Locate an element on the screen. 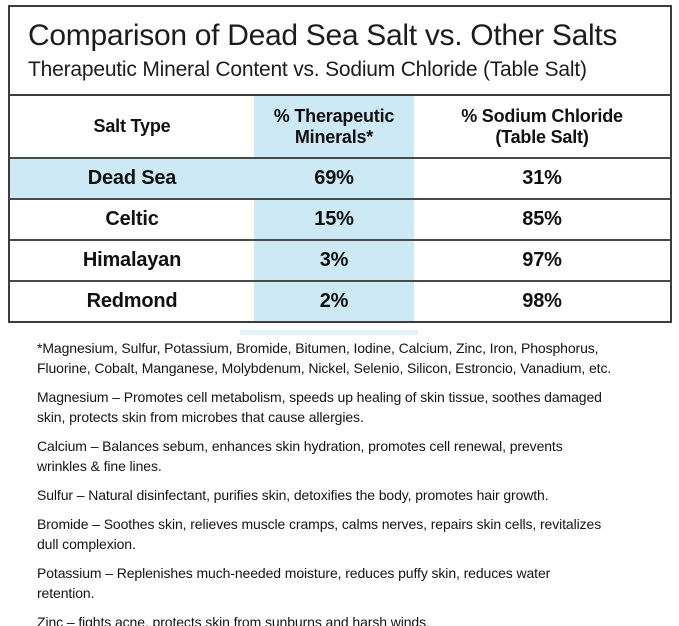  header-label-line2: Minerals* is located at coordinates (334, 136).